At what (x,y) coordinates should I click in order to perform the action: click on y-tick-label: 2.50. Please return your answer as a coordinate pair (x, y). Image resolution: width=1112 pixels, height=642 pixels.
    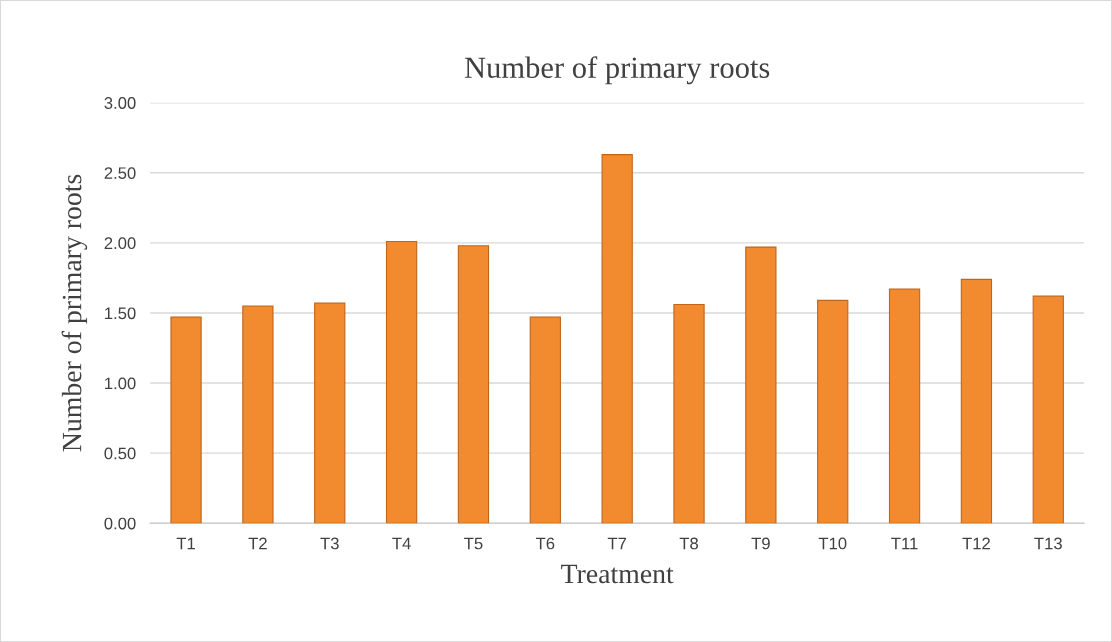
    Looking at the image, I should click on (120, 173).